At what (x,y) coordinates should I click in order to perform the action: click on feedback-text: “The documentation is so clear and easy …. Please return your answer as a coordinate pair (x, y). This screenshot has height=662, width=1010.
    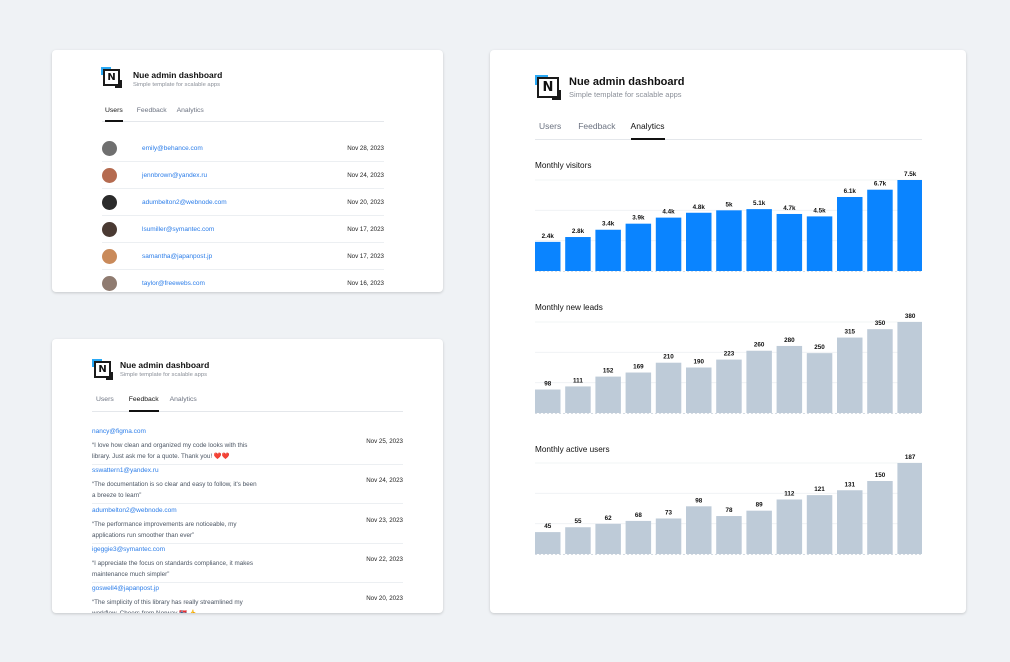
    Looking at the image, I should click on (174, 490).